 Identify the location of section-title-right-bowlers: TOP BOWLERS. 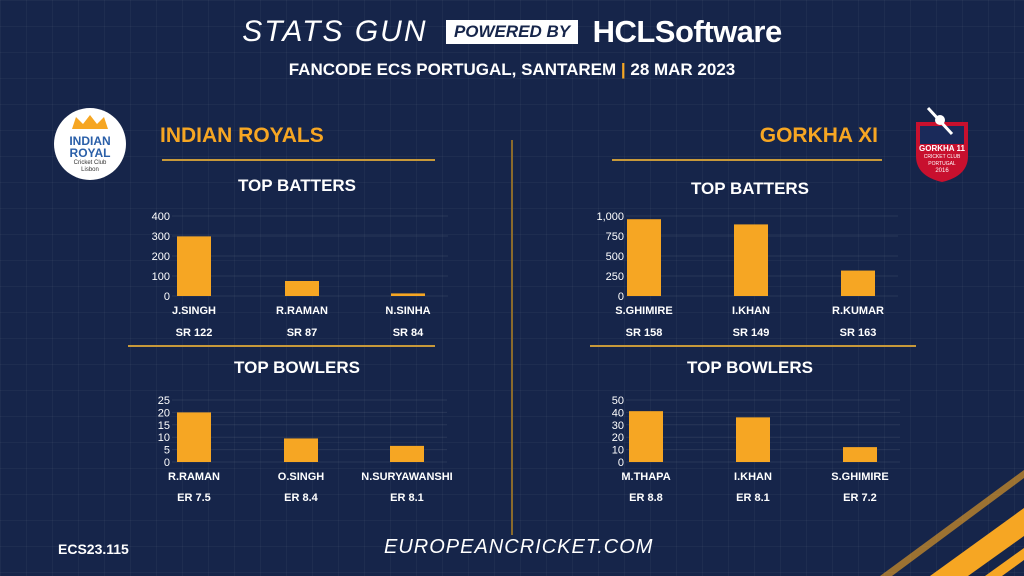
(750, 367).